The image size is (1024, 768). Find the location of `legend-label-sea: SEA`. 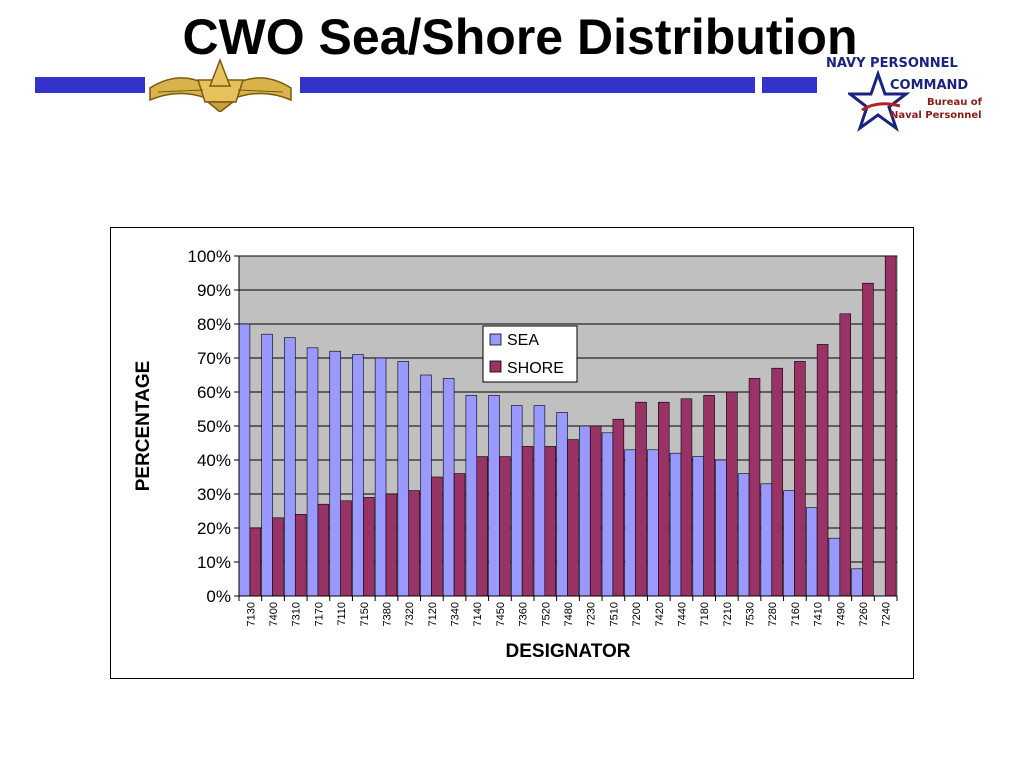

legend-label-sea: SEA is located at coordinates (523, 340).